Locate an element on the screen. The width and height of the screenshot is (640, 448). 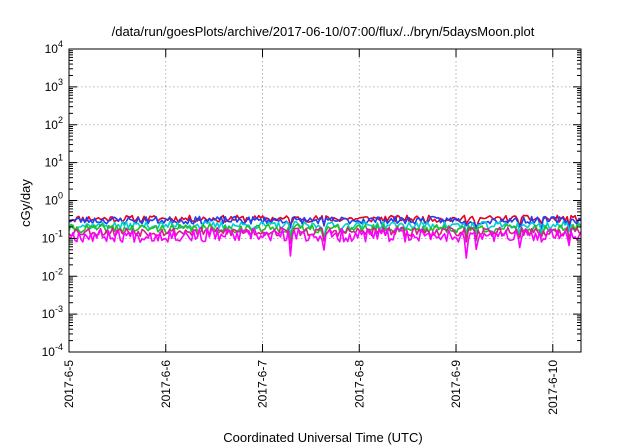
x-tick-label: 2017-6-7 is located at coordinates (263, 384).